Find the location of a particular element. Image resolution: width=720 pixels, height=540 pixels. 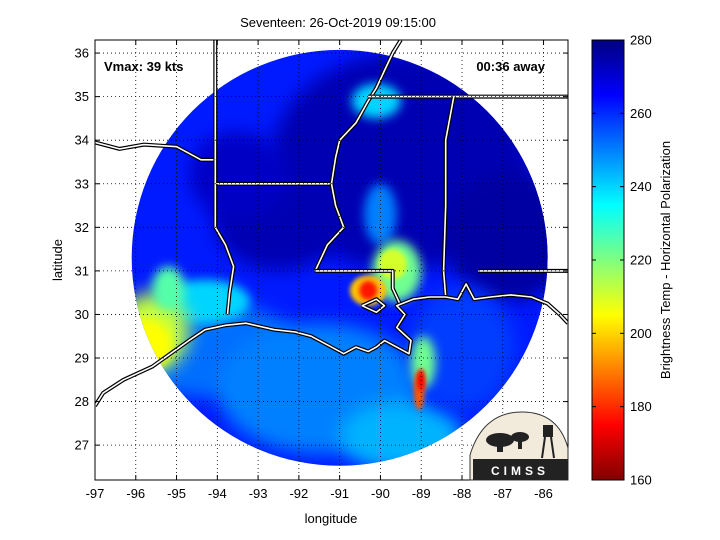

cb-tick-label-4: 240 is located at coordinates (641, 186).